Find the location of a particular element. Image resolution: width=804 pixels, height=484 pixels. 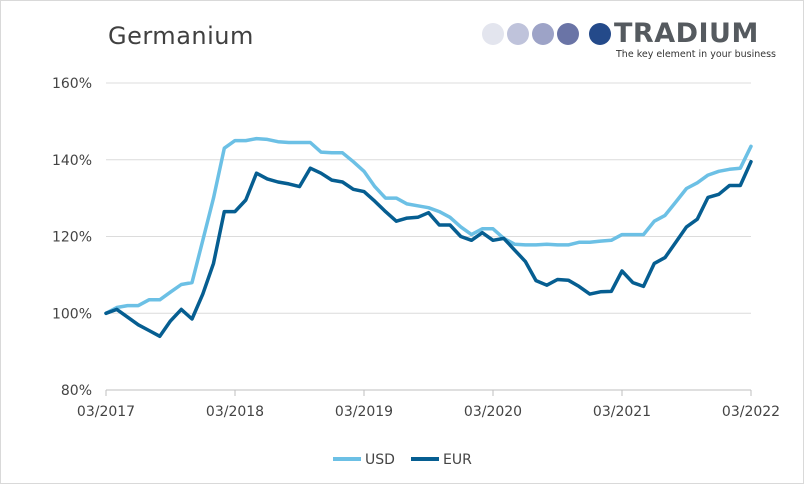

logo-tagline: The key element in your business is located at coordinates (696, 54).